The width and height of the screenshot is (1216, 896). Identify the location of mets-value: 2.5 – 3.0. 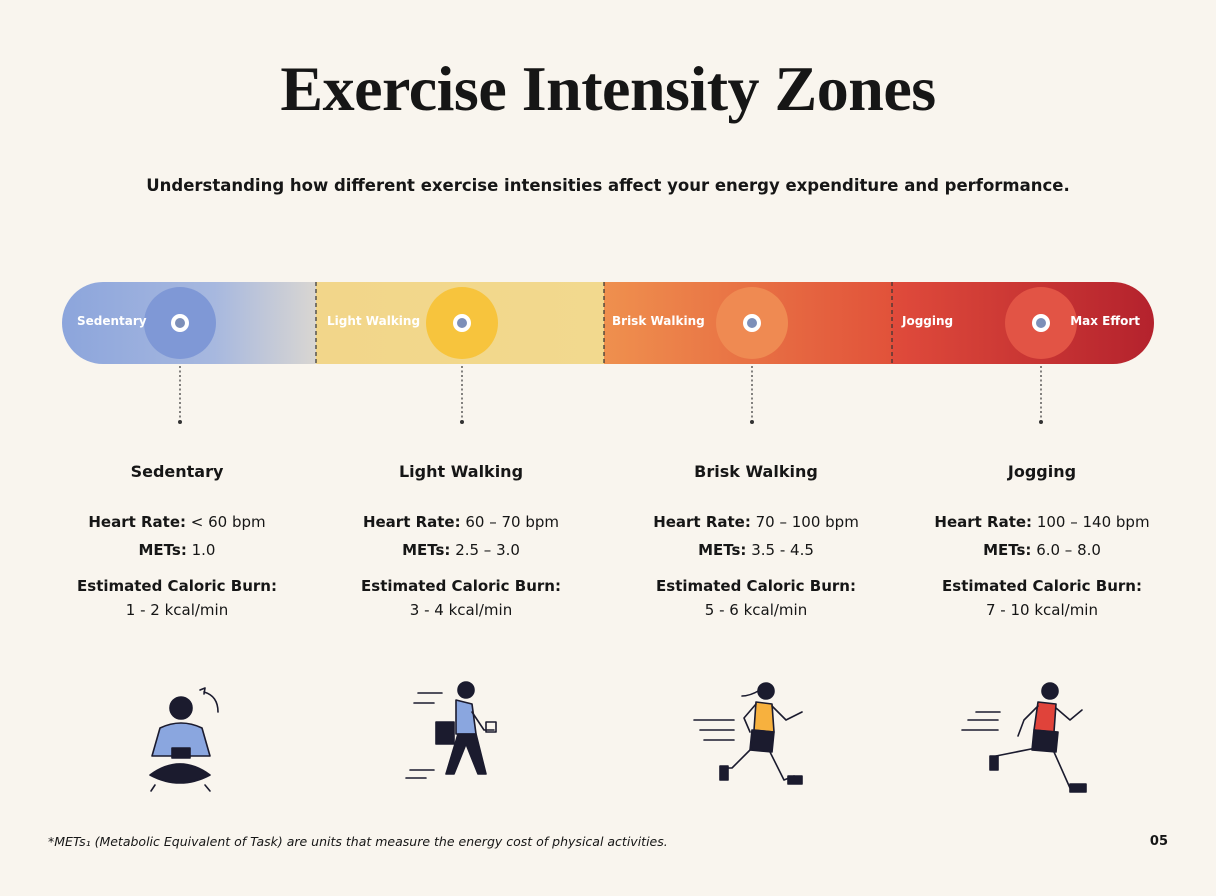
(487, 550).